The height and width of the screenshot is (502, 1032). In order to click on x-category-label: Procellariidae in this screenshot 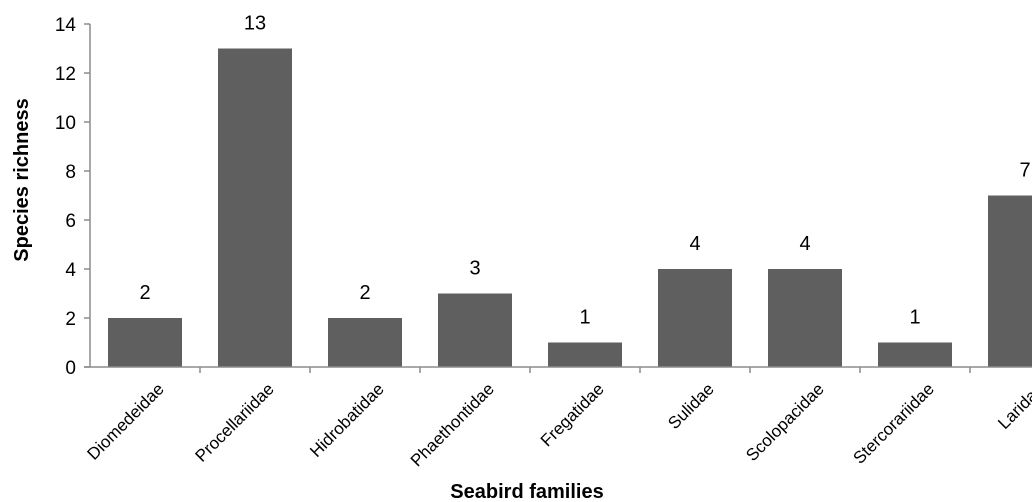, I will do `click(235, 422)`.